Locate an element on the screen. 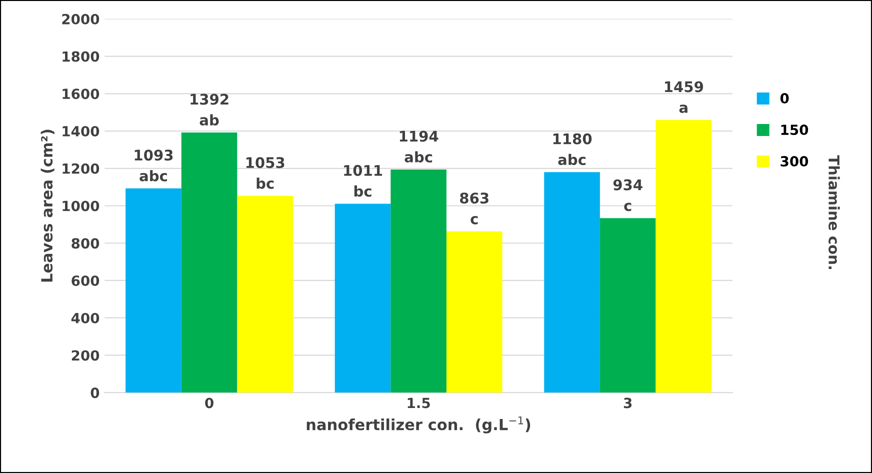  y-tick-label: 200 is located at coordinates (86, 355).